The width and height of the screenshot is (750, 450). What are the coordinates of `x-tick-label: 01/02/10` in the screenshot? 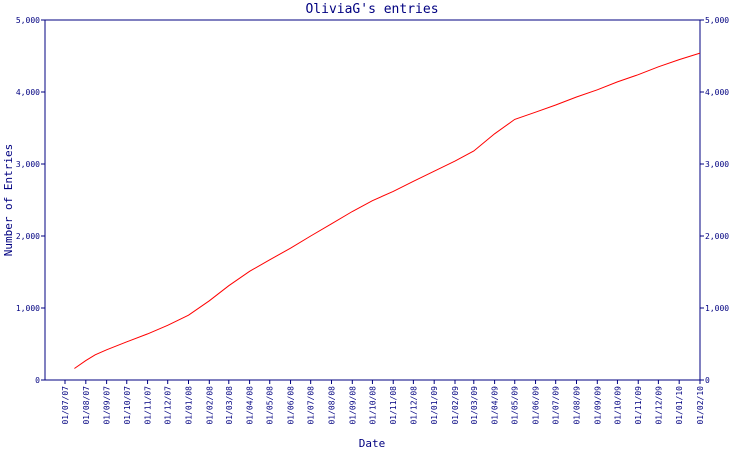 It's located at (700, 405).